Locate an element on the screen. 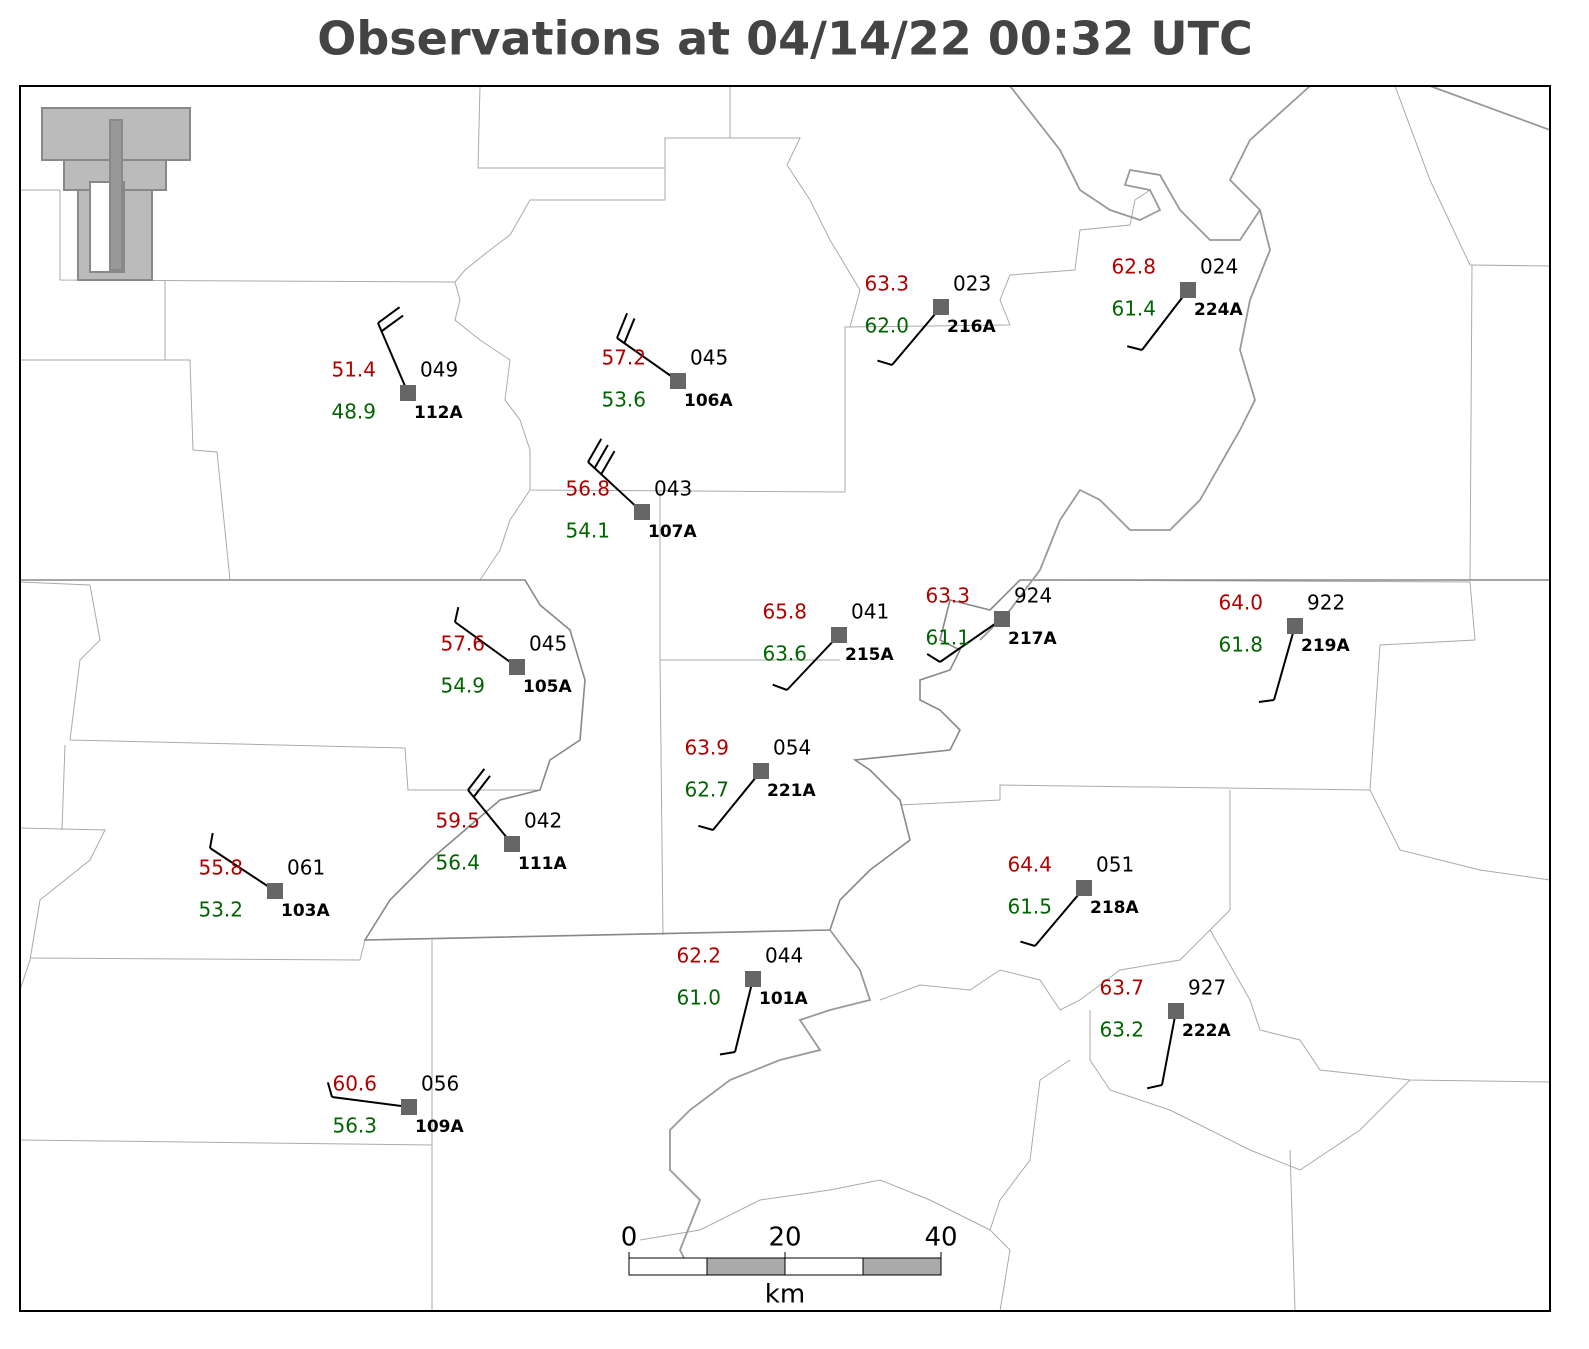  temperature: 65.8 is located at coordinates (784, 612).